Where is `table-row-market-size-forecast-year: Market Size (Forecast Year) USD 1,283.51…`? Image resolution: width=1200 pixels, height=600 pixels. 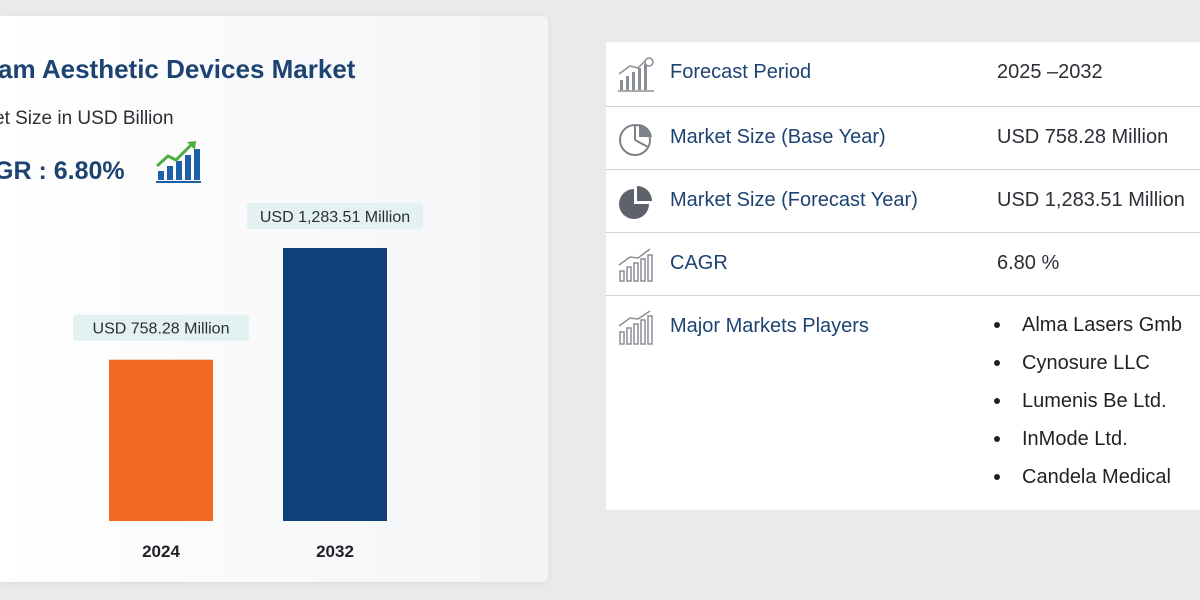
table-row-market-size-forecast-year: Market Size (Forecast Year) USD 1,283.51… is located at coordinates (903, 201).